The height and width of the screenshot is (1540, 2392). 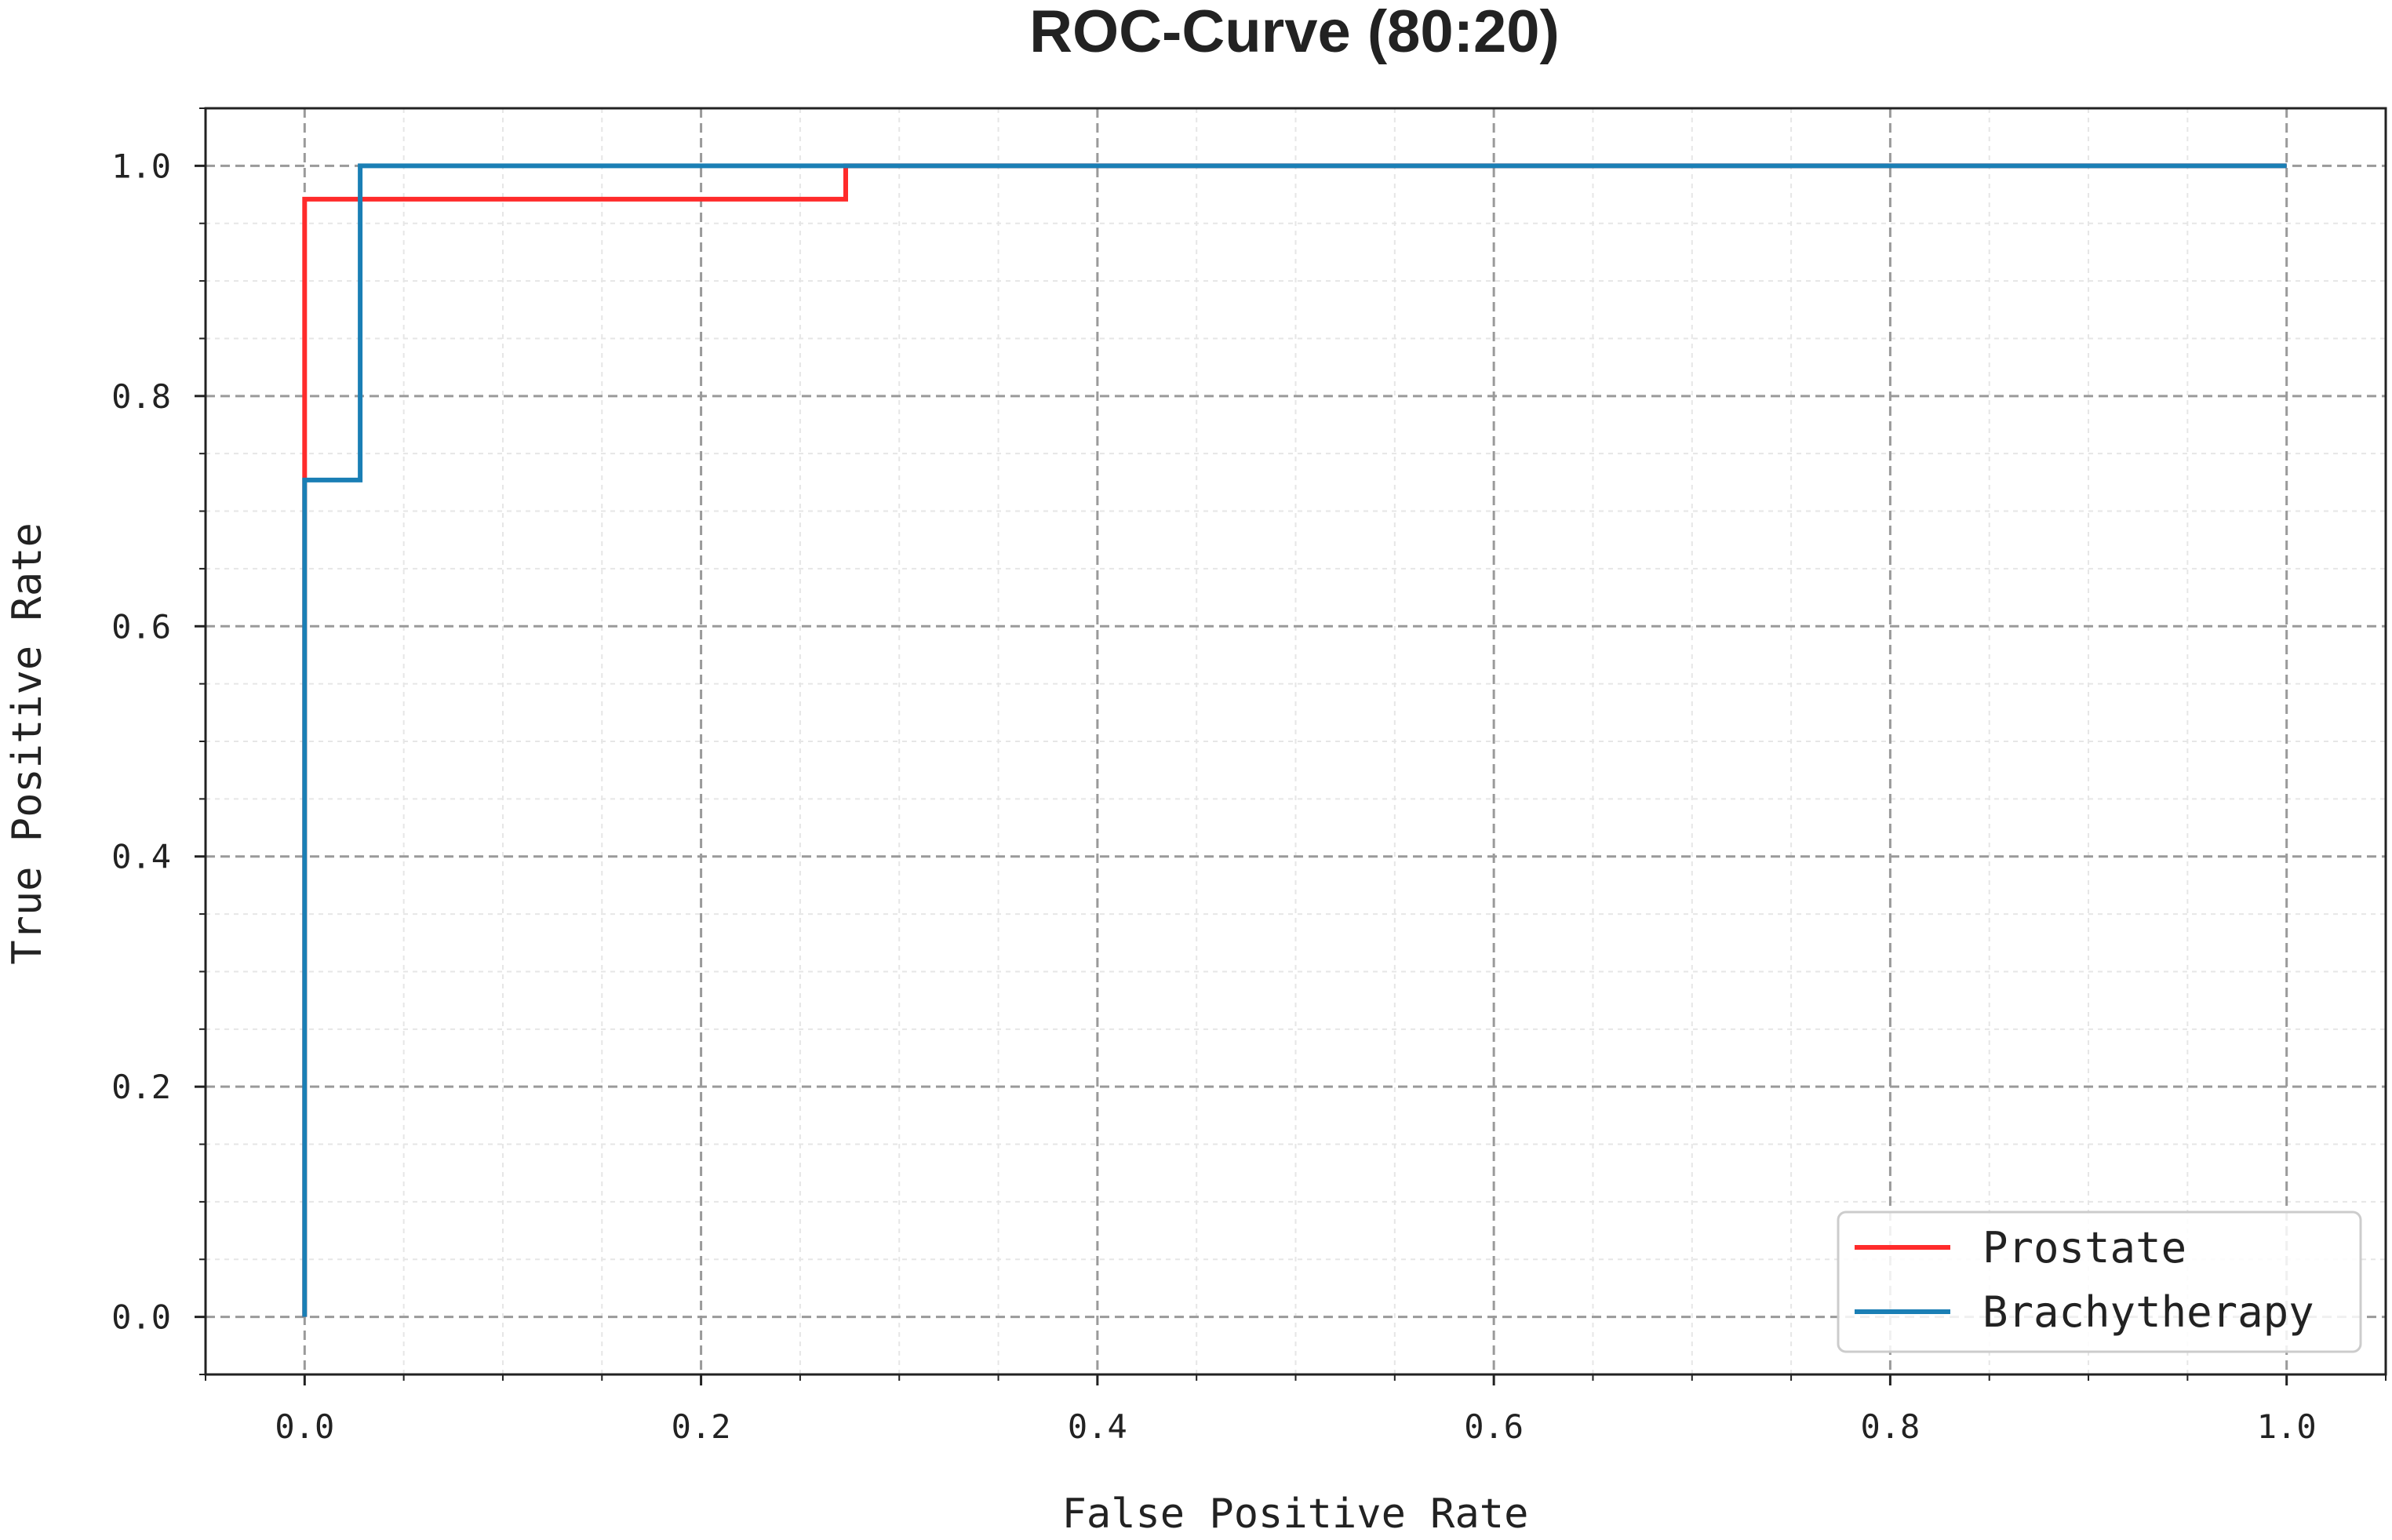 I want to click on legend-label-prostate: Prostate, so click(x=2084, y=1247).